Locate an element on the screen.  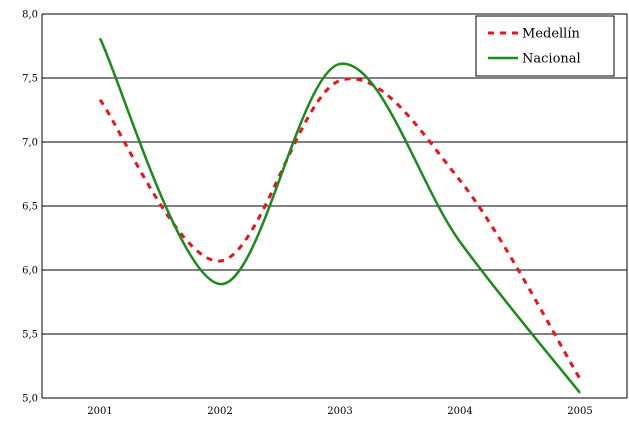
legend: Medellín Nacional is located at coordinates (545, 46).